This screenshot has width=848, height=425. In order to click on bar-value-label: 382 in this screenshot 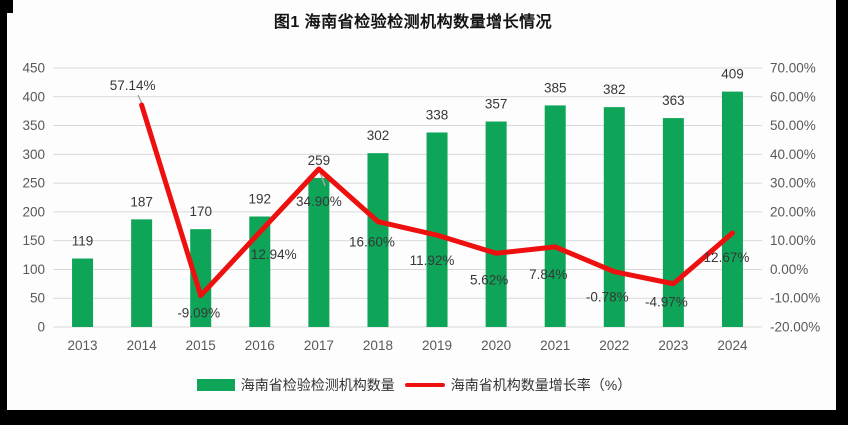, I will do `click(614, 89)`.